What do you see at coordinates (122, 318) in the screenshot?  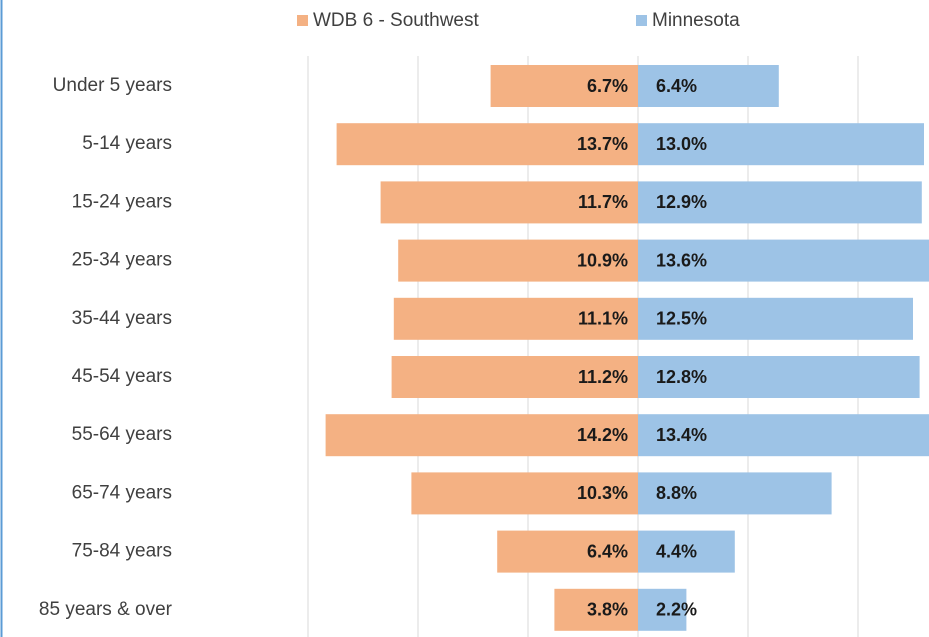 I see `y-tick-label: 35-44 years` at bounding box center [122, 318].